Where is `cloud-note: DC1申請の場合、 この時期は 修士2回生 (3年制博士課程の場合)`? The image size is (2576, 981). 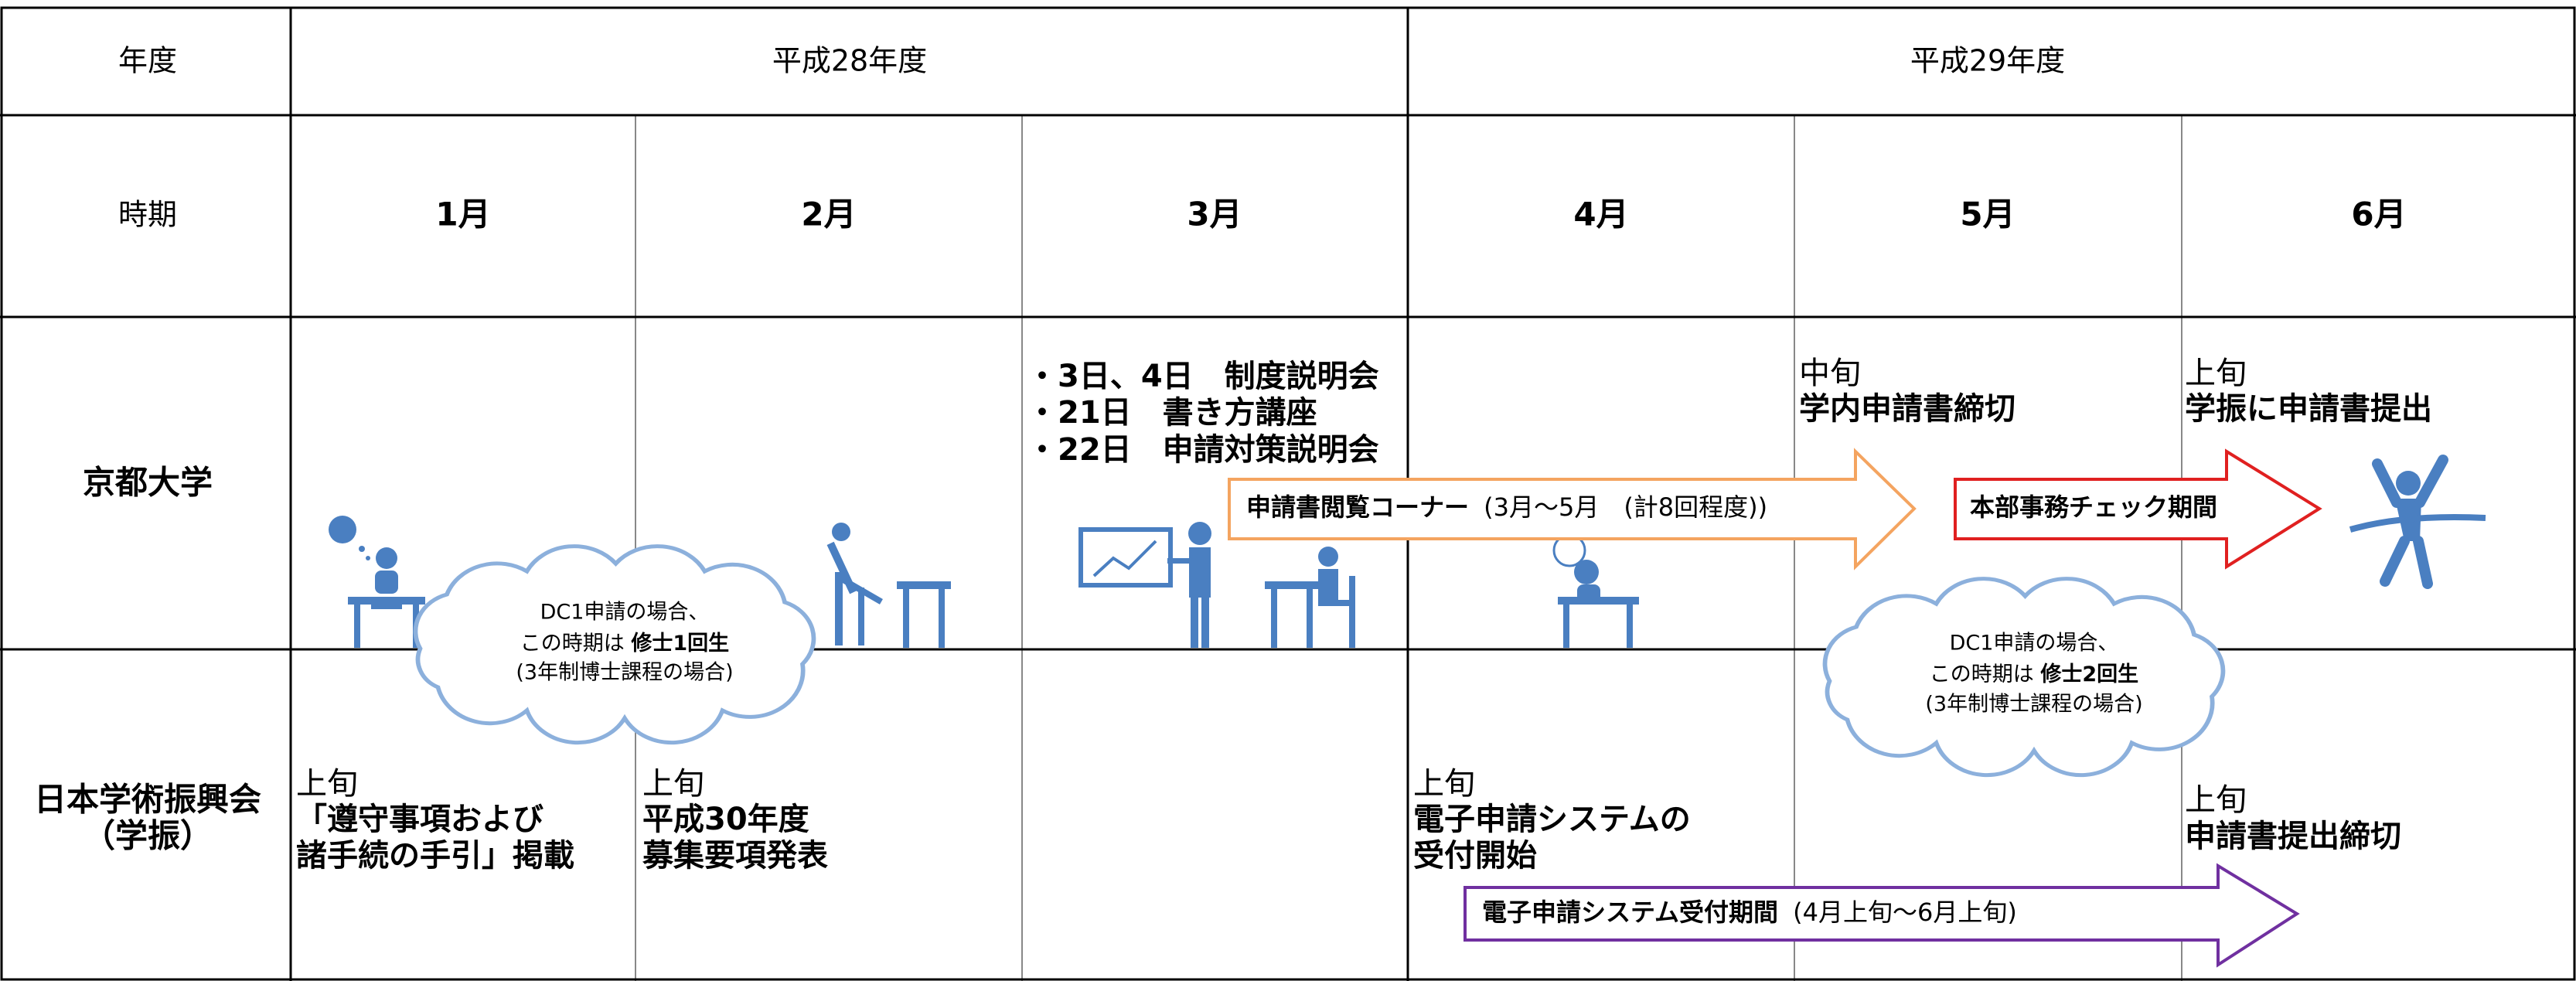
cloud-note: DC1申請の場合、 この時期は 修士2回生 (3年制博士課程の場合) is located at coordinates (2024, 677).